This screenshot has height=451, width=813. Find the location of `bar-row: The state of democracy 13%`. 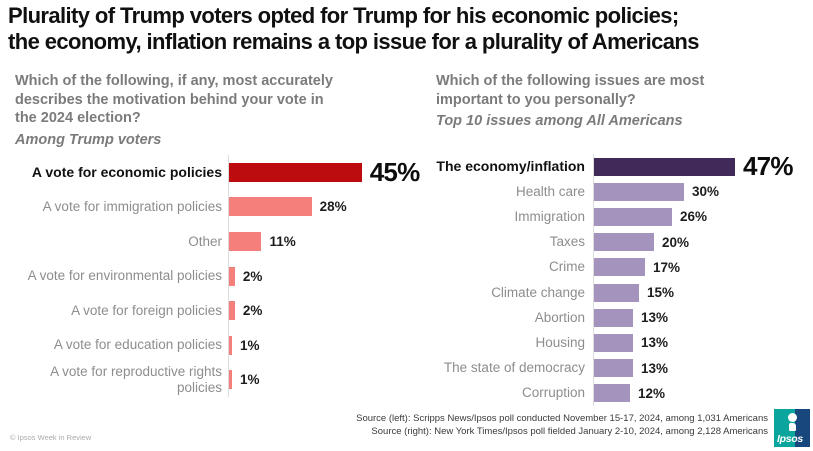

bar-row: The state of democracy 13% is located at coordinates (623, 368).